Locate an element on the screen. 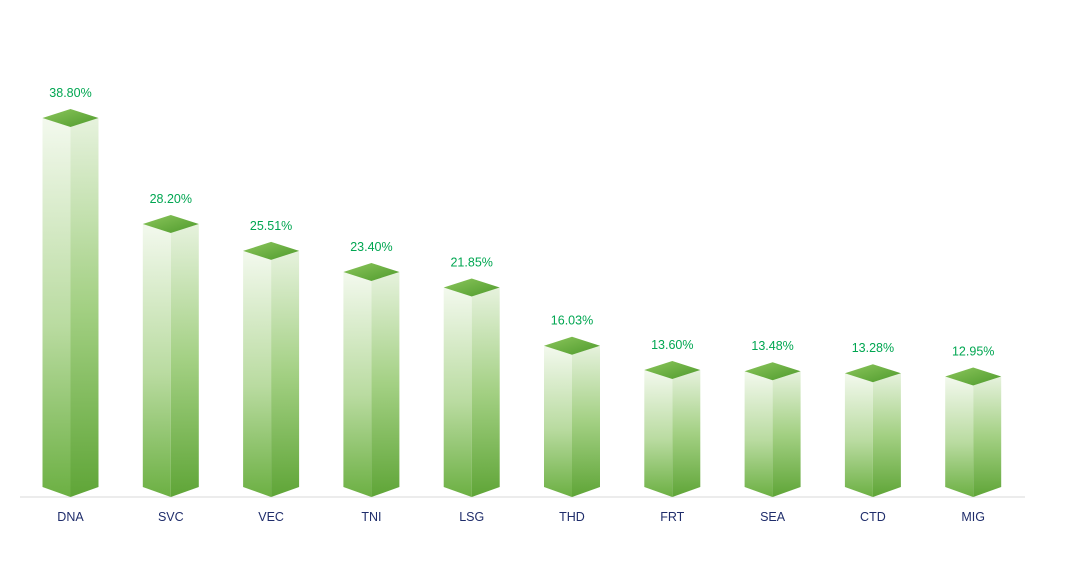 The width and height of the screenshot is (1092, 578). data-label-tni: 23.40% is located at coordinates (371, 247).